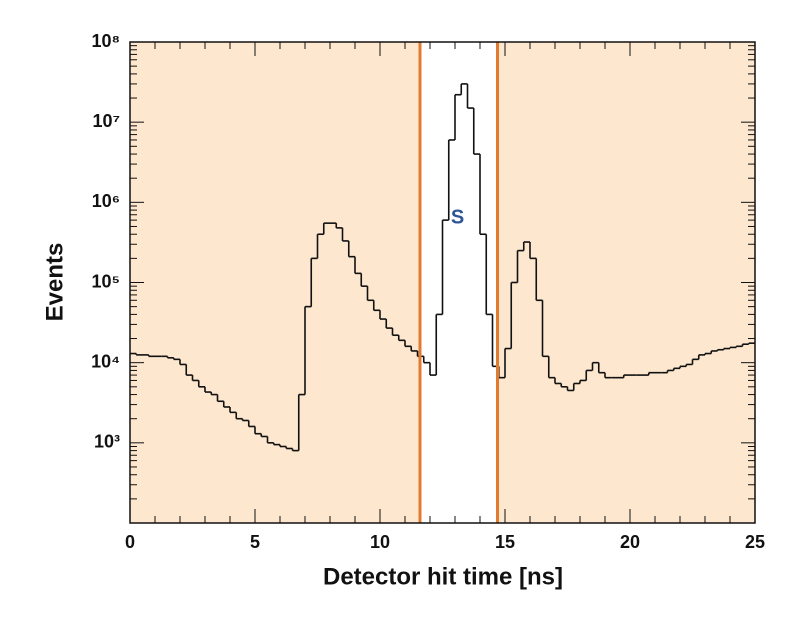 The image size is (811, 618). What do you see at coordinates (54, 282) in the screenshot?
I see `y-axis-label: Events` at bounding box center [54, 282].